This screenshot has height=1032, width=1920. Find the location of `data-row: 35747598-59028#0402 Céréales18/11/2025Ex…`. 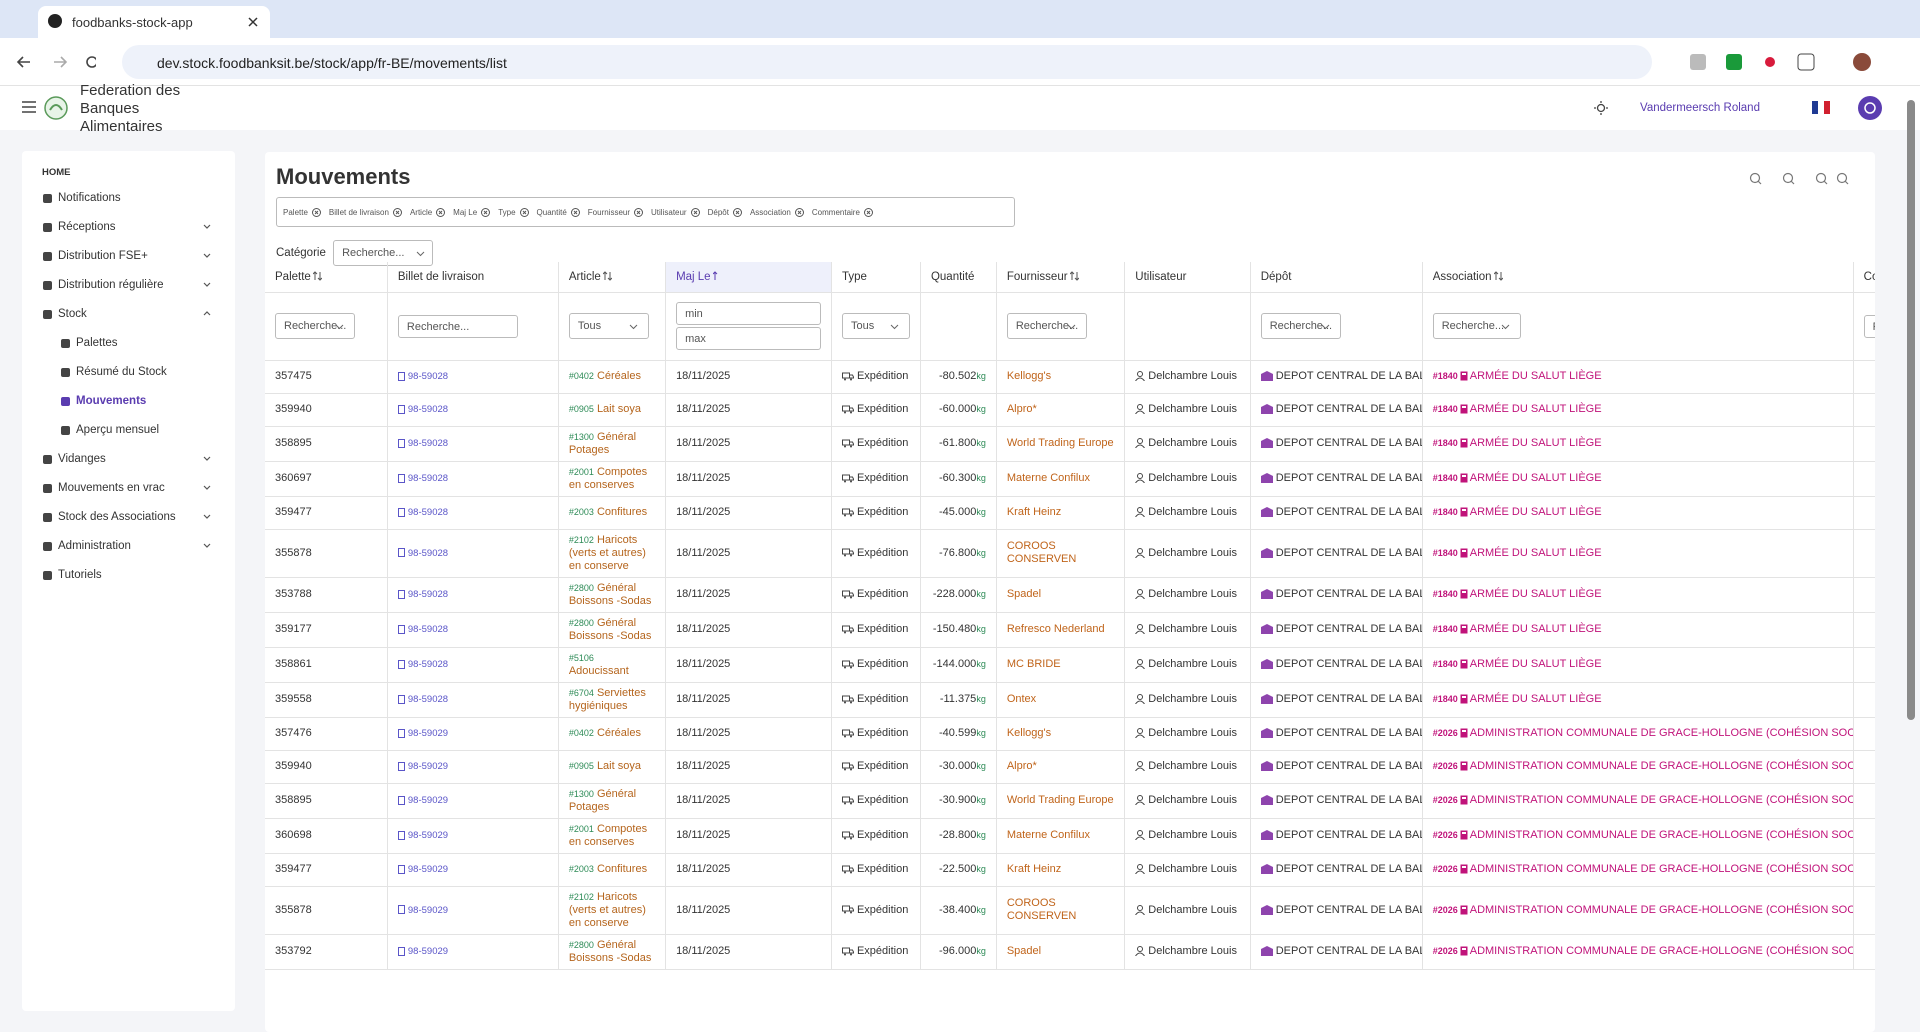

data-row: 35747598-59028#0402 Céréales18/11/2025Ex… is located at coordinates (1070, 376).